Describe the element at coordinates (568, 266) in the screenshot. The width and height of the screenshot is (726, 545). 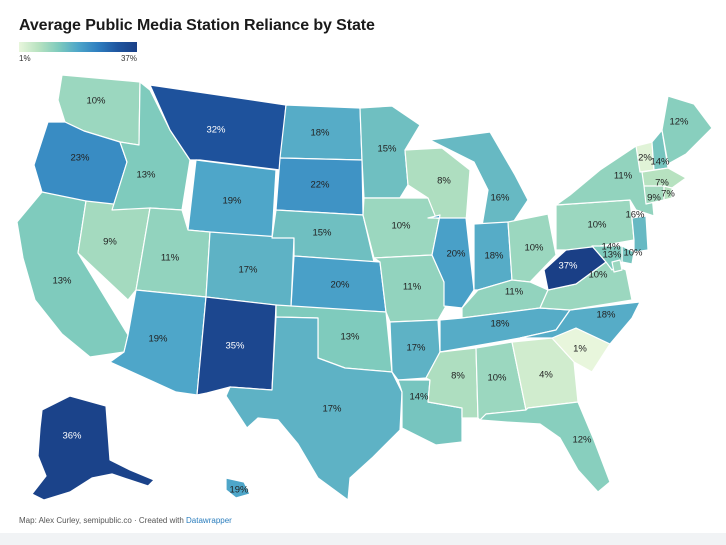
I see `state-label-wv: 37%` at that location.